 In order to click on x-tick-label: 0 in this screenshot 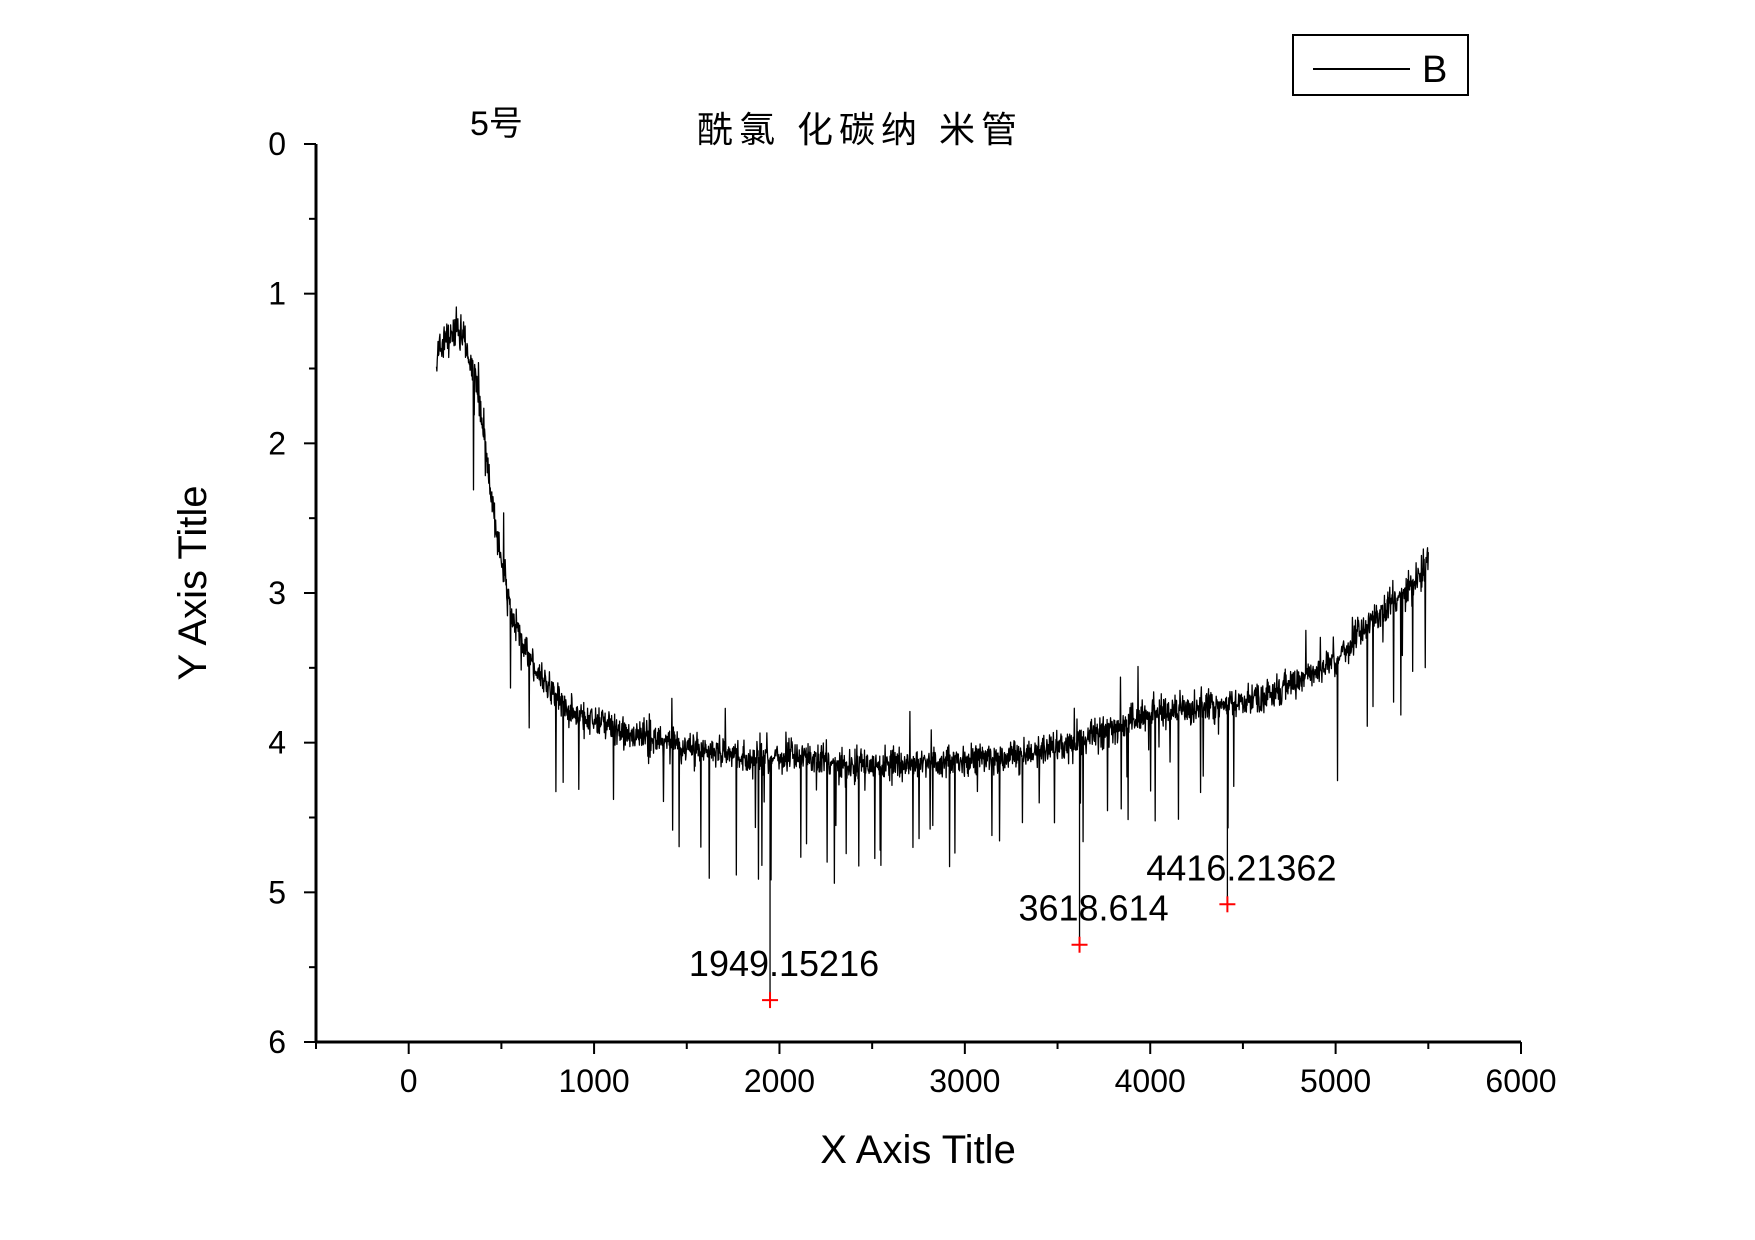, I will do `click(409, 1081)`.